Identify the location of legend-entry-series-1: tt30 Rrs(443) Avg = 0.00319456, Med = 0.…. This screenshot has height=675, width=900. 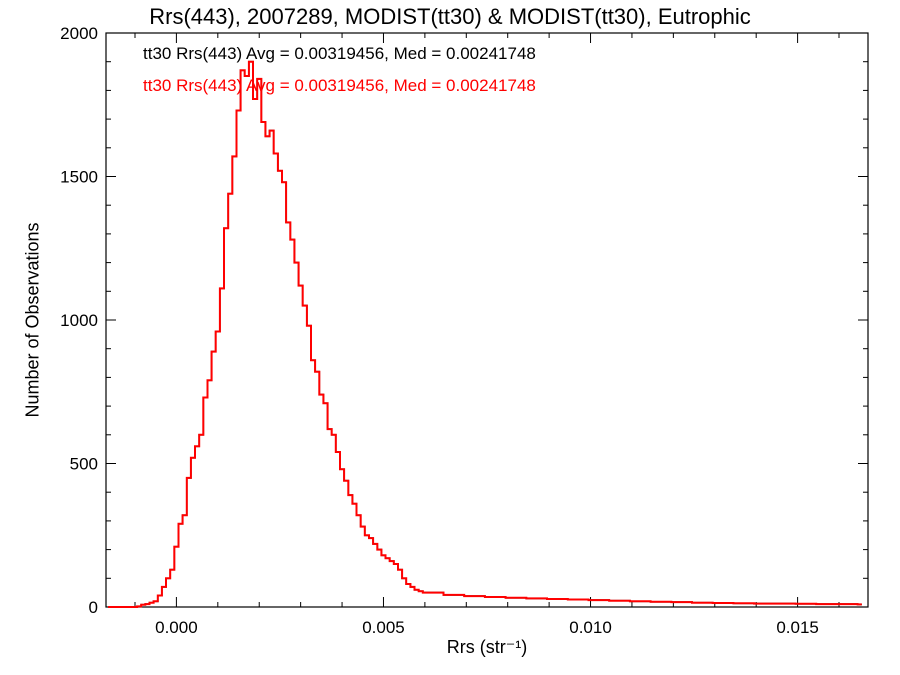
(339, 53).